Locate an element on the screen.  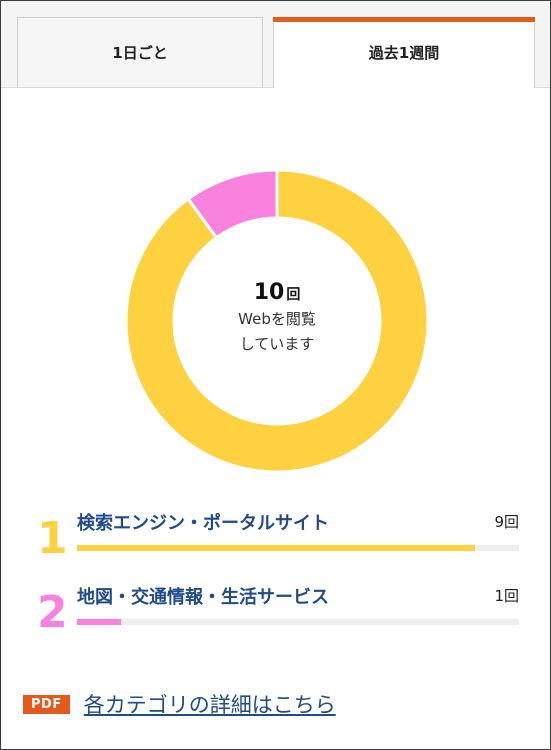
pdf-link-text: 各カテゴリの詳細はこちら is located at coordinates (209, 705).